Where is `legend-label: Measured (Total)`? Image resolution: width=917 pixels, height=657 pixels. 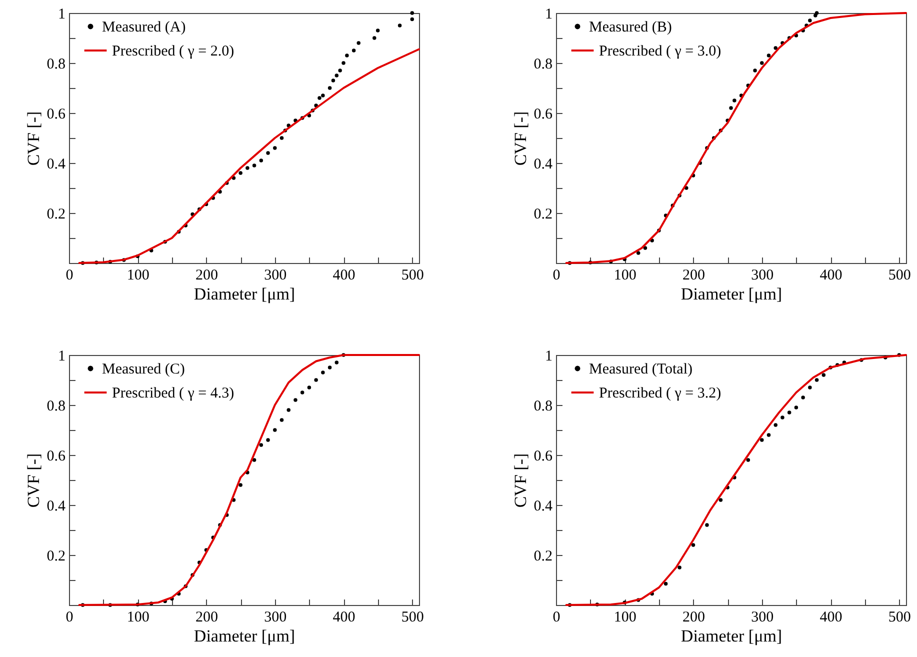
legend-label: Measured (Total) is located at coordinates (640, 370).